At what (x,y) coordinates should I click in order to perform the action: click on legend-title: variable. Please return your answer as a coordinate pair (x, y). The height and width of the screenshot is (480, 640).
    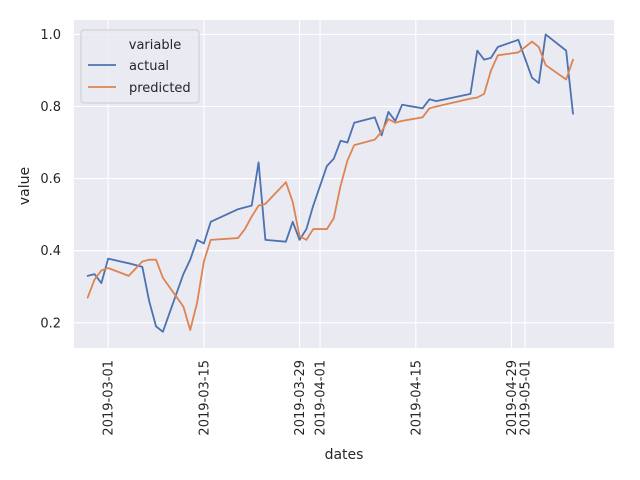
    Looking at the image, I should click on (155, 45).